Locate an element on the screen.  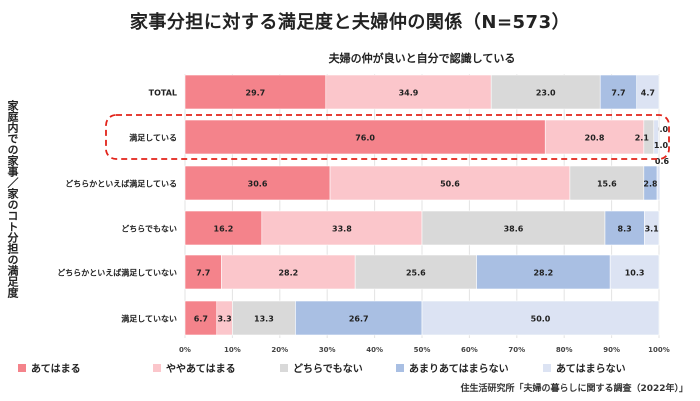
chart-title: 家事分担に対する満足度と夫婦仲の関係（N=573） is located at coordinates (350, 22).